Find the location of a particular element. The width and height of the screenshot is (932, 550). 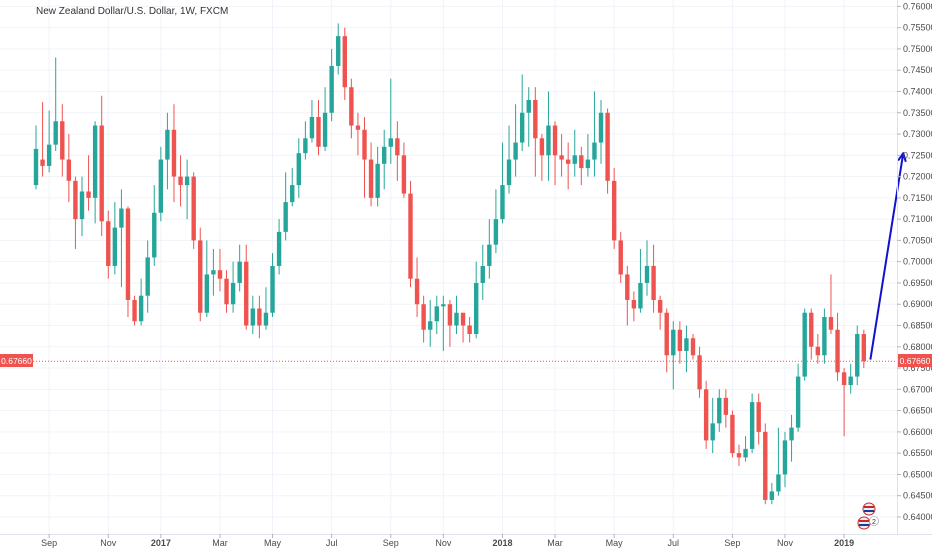

us-flag-event-icon is located at coordinates (869, 509).